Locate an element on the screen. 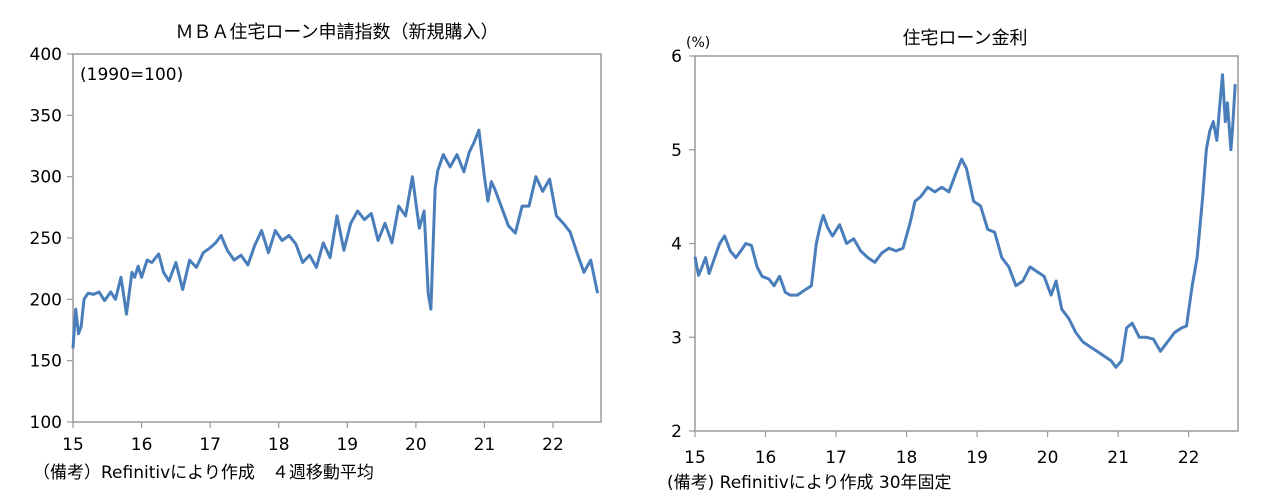  y-axis: 100 150 200 250 300 350 400 is located at coordinates (51, 239).